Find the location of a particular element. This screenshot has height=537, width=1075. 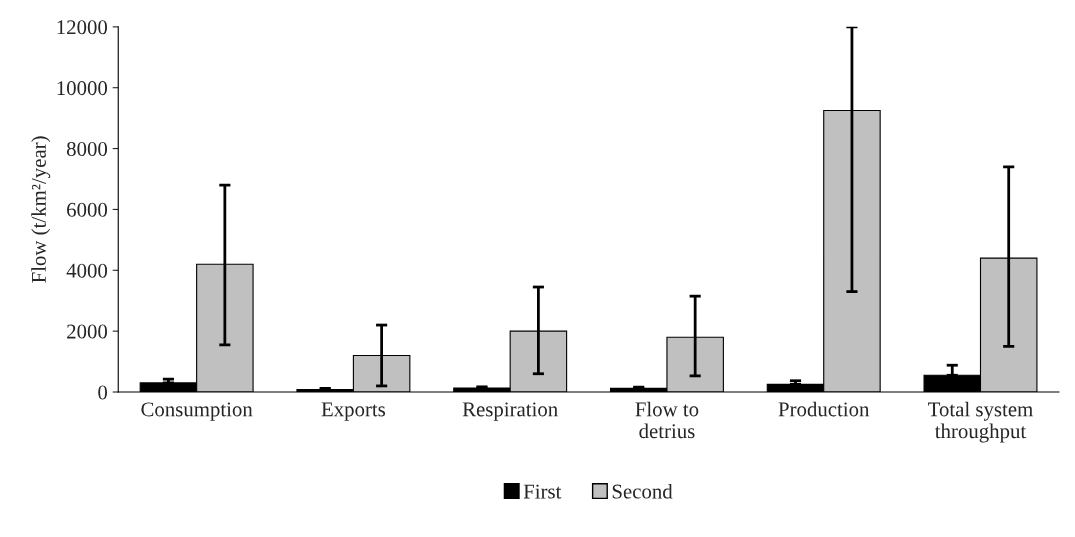

x-tick-label: Flow to detrius is located at coordinates (667, 420).